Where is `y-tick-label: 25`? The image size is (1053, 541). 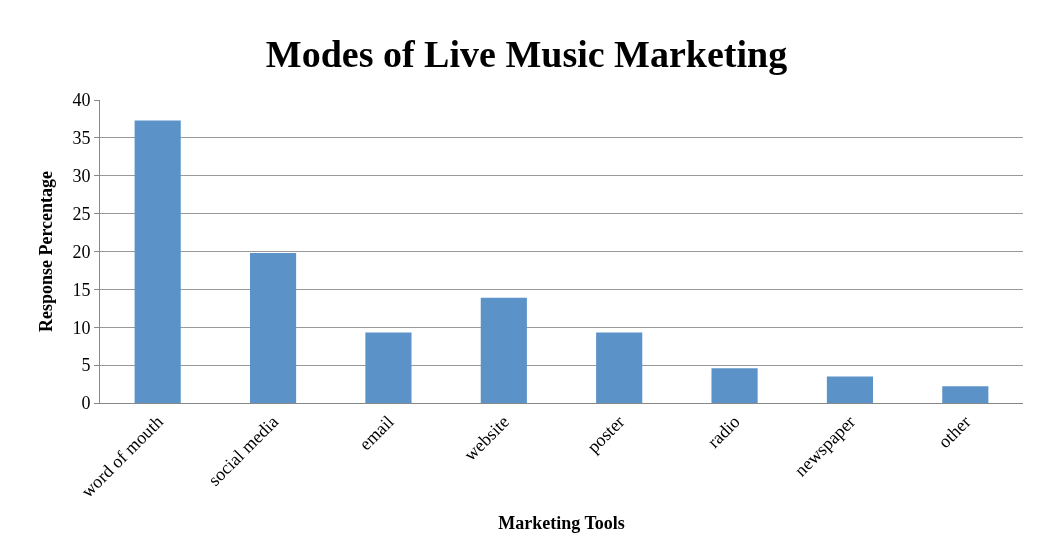
y-tick-label: 25 is located at coordinates (81, 213).